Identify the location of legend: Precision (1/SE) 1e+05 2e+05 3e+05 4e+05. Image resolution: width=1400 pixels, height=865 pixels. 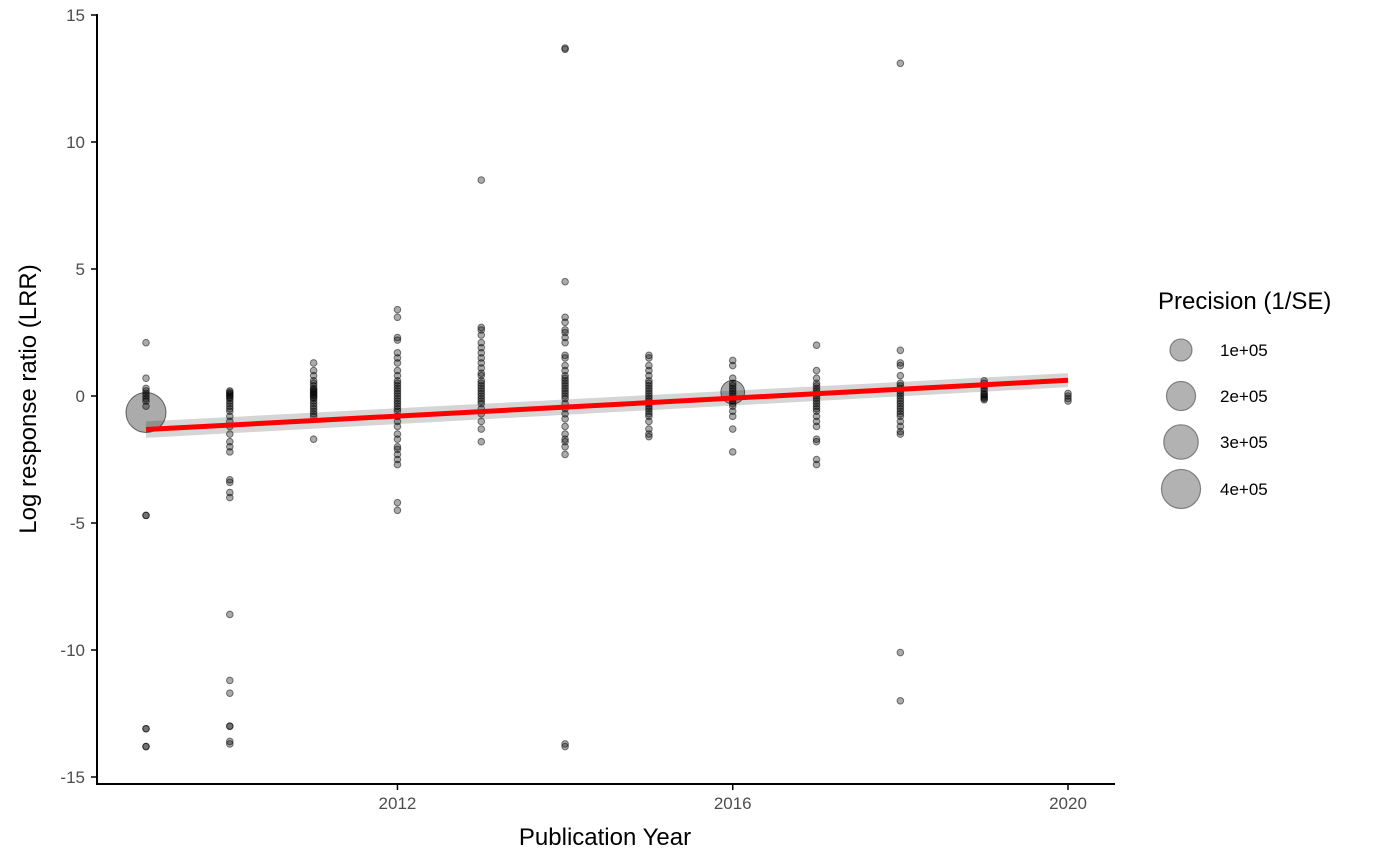
(1244, 399).